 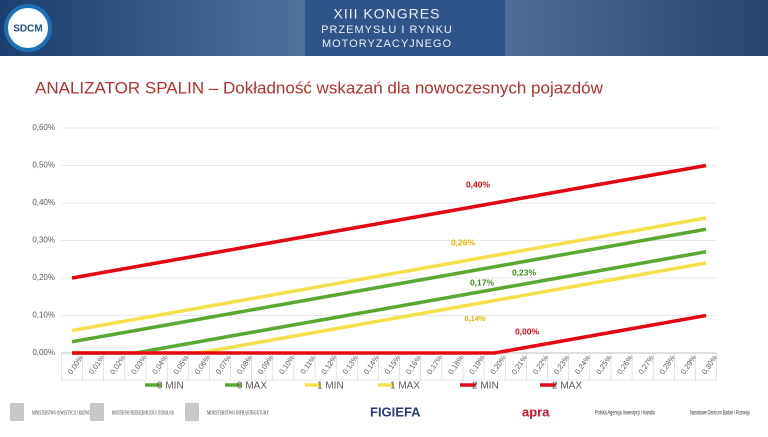 I want to click on footer-logo: apra, so click(x=536, y=411).